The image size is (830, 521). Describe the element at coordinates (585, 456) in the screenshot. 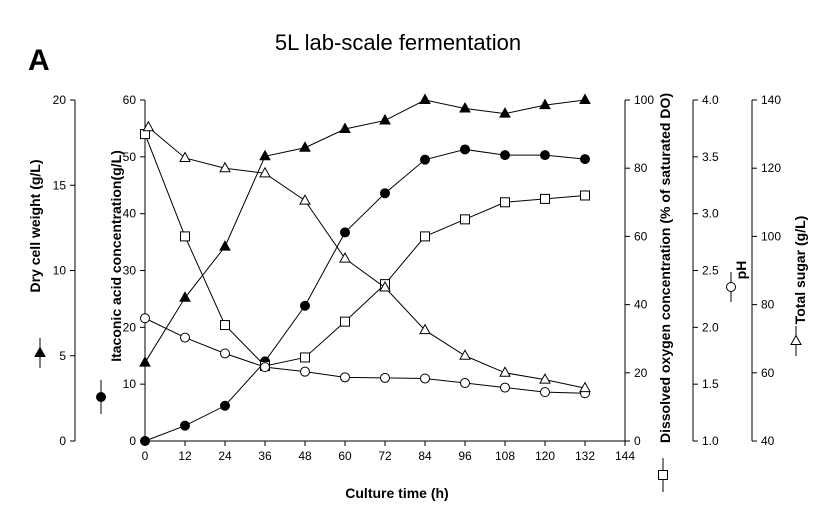

I see `x-tick-label: 132` at that location.